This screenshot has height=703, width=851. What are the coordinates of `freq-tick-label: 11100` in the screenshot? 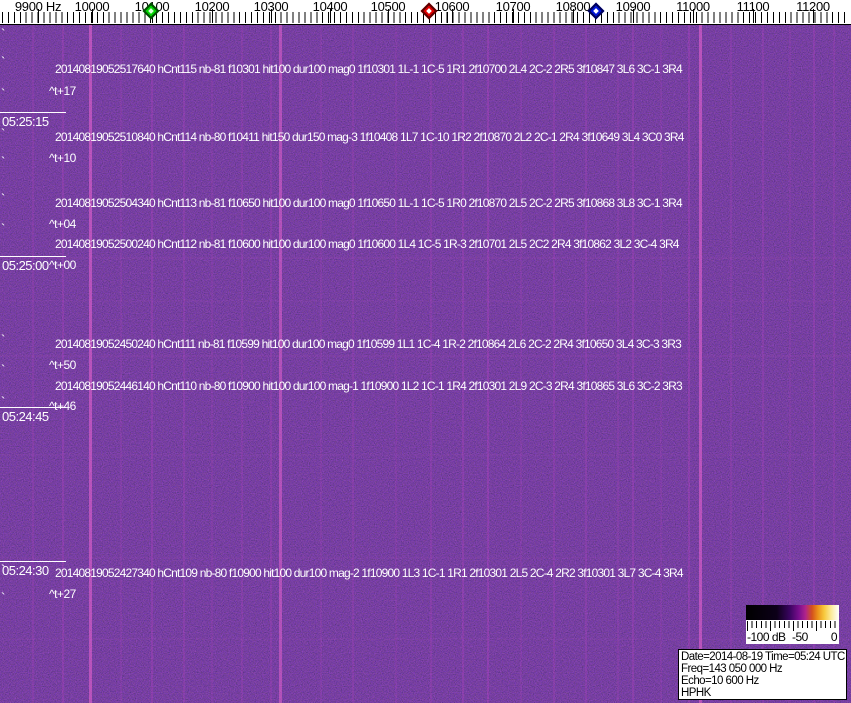 It's located at (753, 7).